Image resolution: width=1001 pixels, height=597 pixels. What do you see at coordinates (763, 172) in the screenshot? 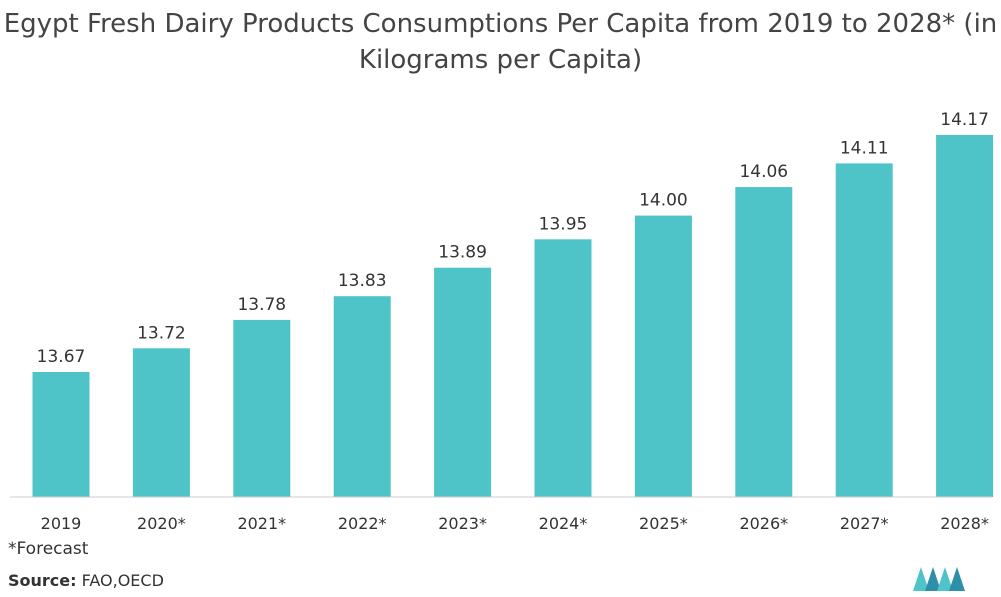
I see `data-label: 14.06` at bounding box center [763, 172].